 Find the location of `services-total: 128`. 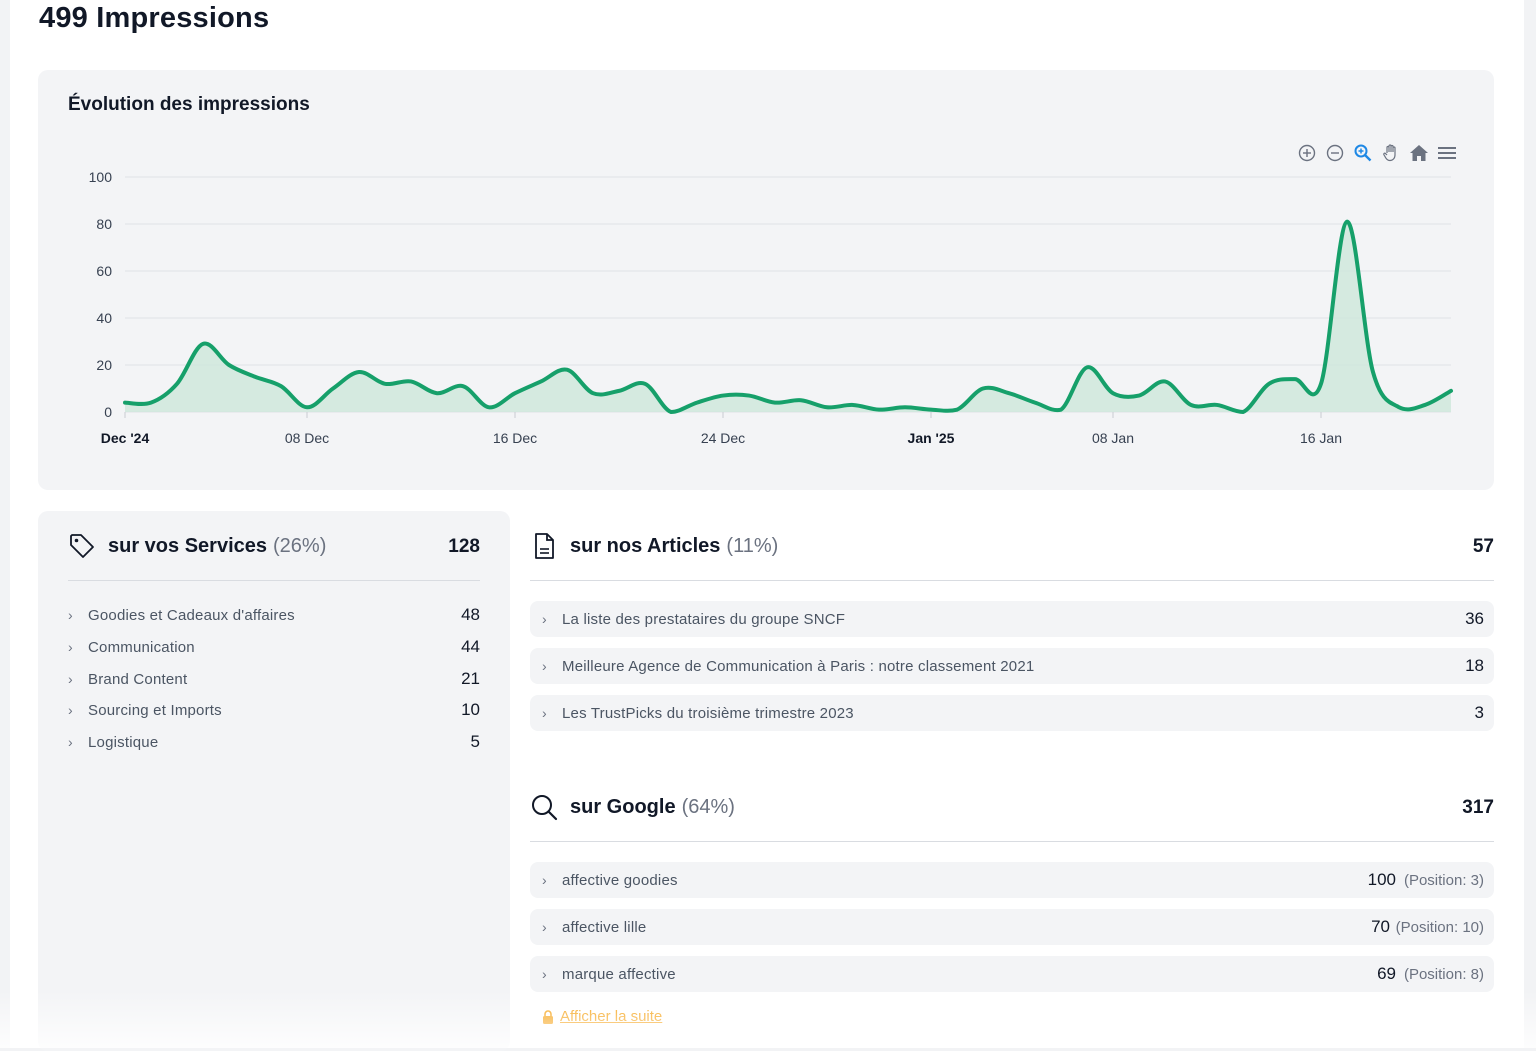

services-total: 128 is located at coordinates (464, 546).